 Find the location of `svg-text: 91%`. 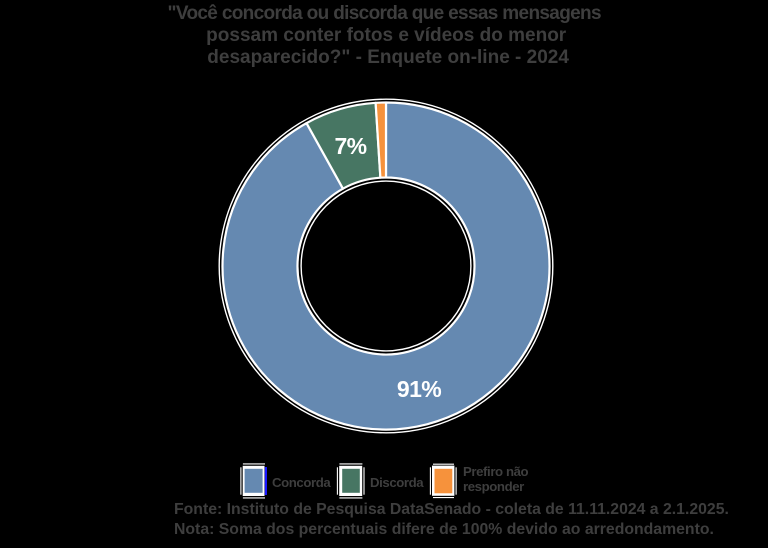

svg-text: 91% is located at coordinates (419, 389).